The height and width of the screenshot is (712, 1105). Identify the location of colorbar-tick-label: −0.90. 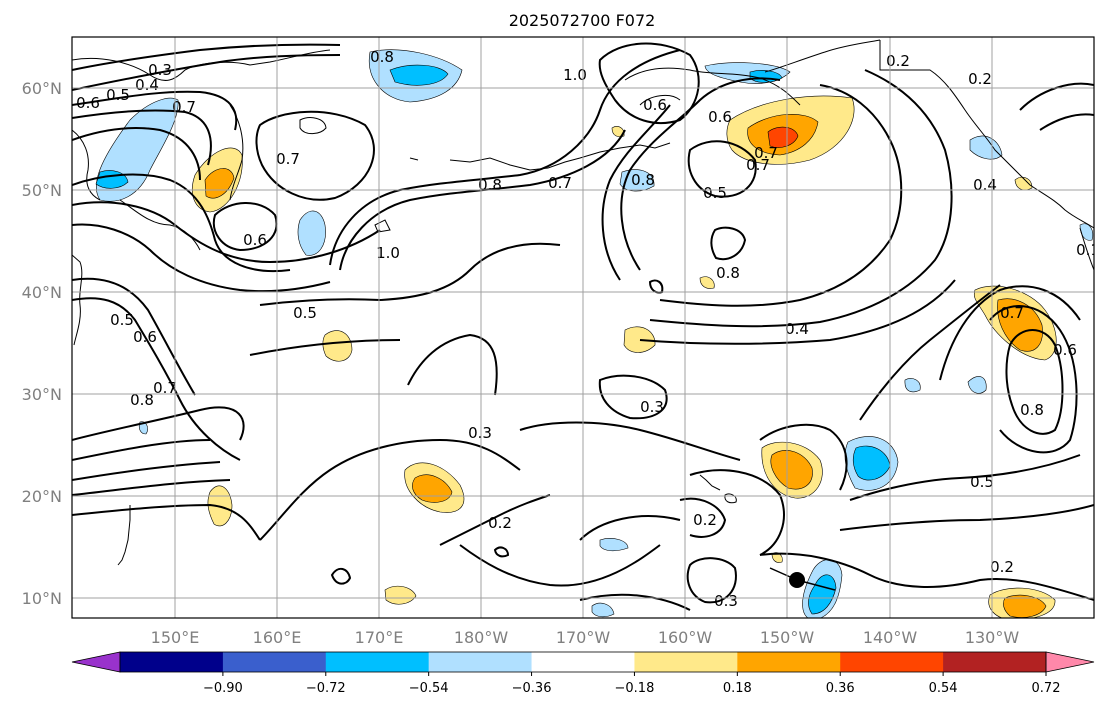
(223, 688).